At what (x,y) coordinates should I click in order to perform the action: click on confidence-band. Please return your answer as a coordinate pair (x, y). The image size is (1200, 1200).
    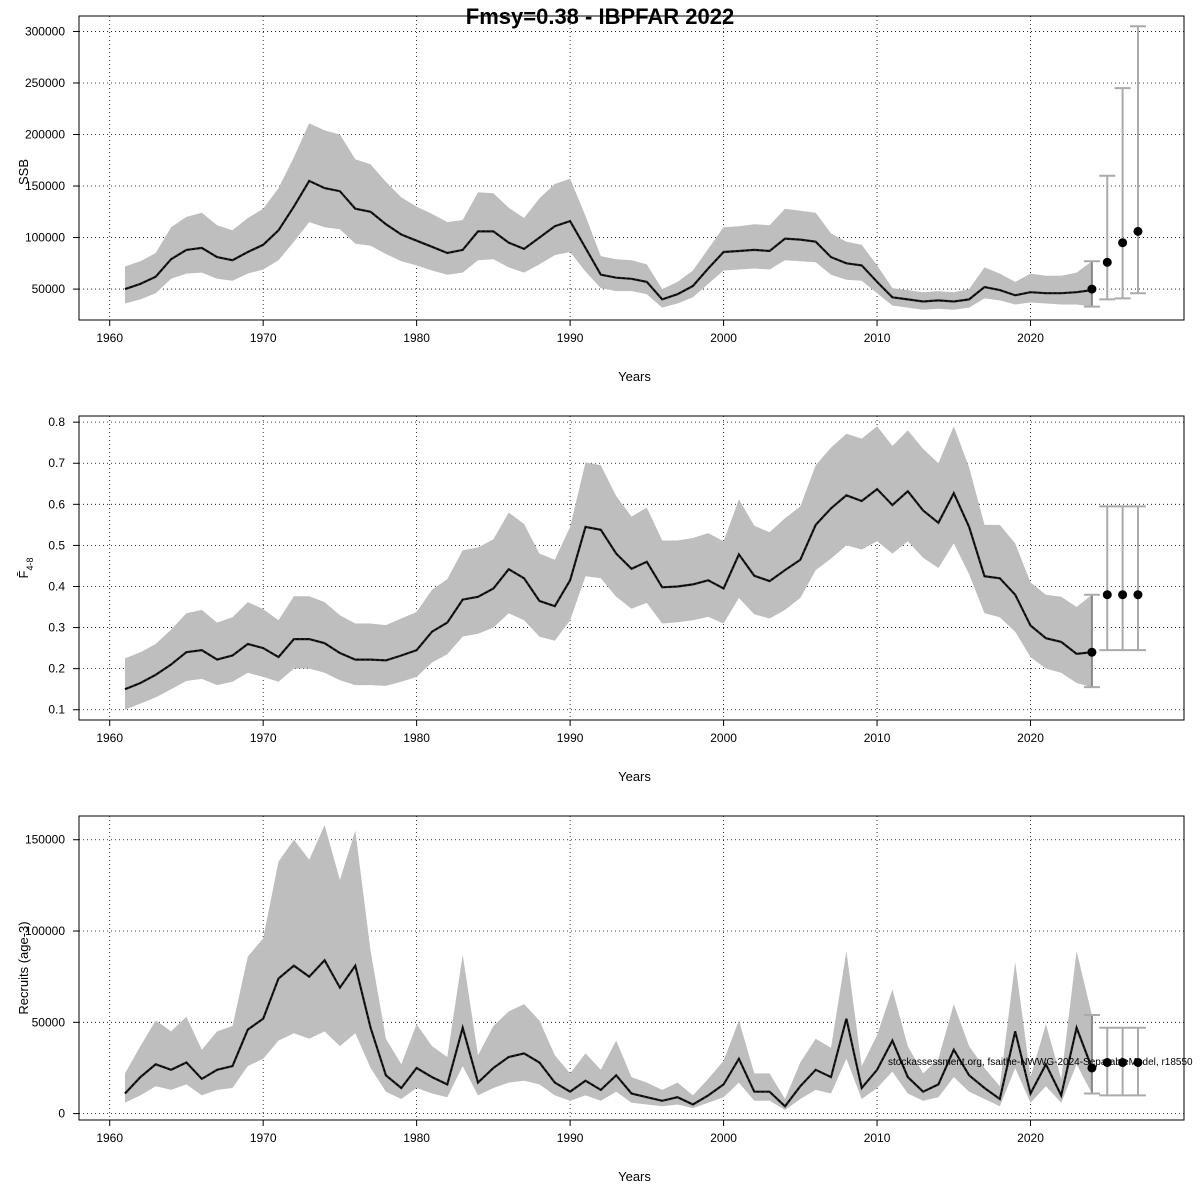
    Looking at the image, I should click on (608, 216).